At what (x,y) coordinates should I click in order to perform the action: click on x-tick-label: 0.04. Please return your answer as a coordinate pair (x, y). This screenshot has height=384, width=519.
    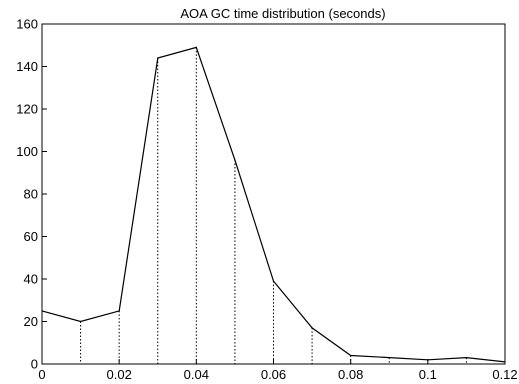
    Looking at the image, I should click on (196, 374).